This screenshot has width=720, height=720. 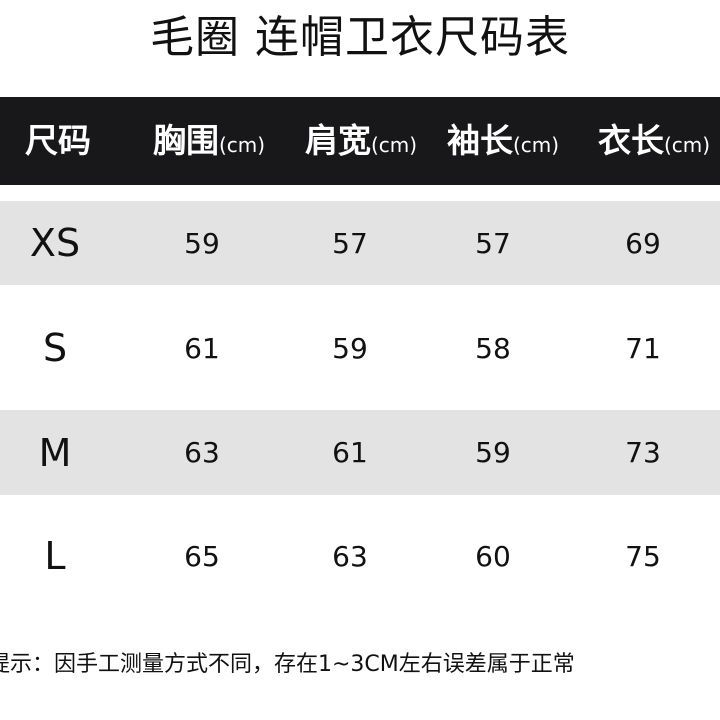 I want to click on sleeve-cell: 59, so click(x=493, y=452).